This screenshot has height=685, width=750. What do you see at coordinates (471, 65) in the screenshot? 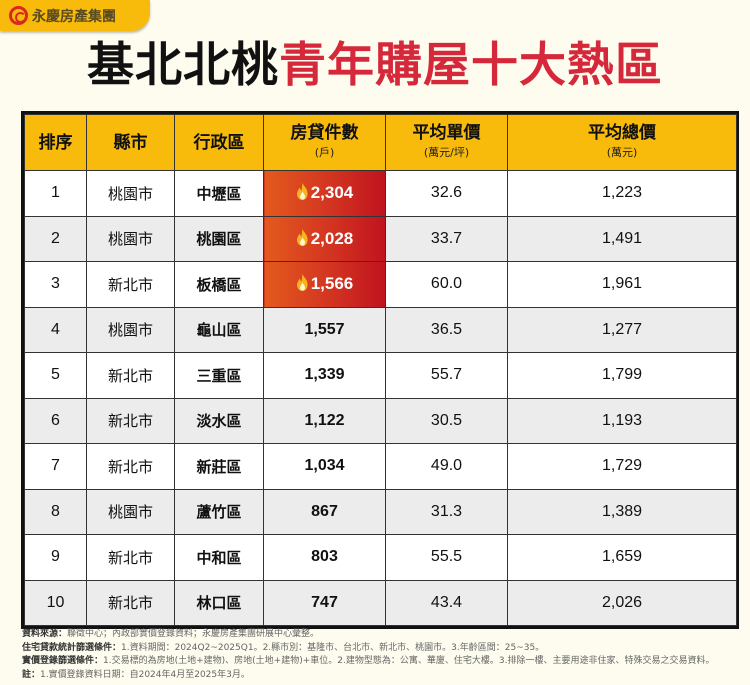
I see `title-topic: 青年購屋十大熱區` at bounding box center [471, 65].